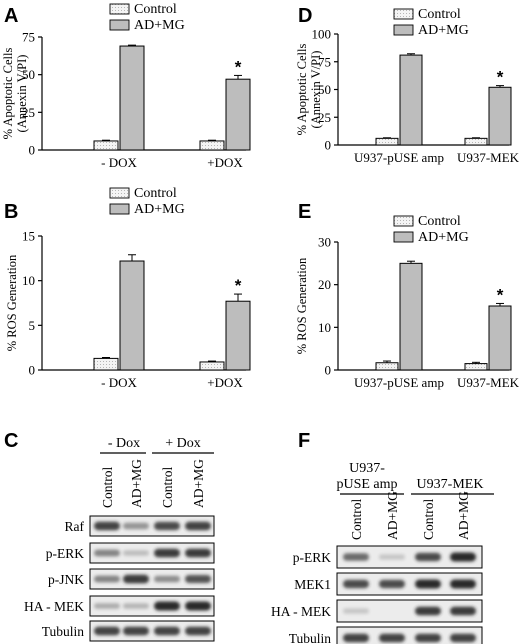  What do you see at coordinates (11, 441) in the screenshot?
I see `panel-letter-C: C` at bounding box center [11, 441].